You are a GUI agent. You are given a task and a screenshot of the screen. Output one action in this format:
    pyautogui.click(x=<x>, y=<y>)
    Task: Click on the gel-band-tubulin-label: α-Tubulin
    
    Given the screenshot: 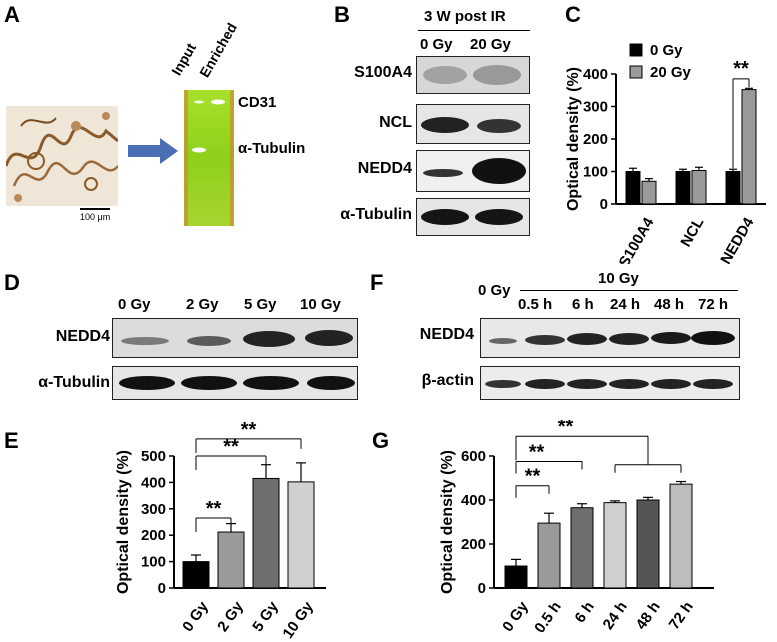 What is the action you would take?
    pyautogui.click(x=272, y=148)
    